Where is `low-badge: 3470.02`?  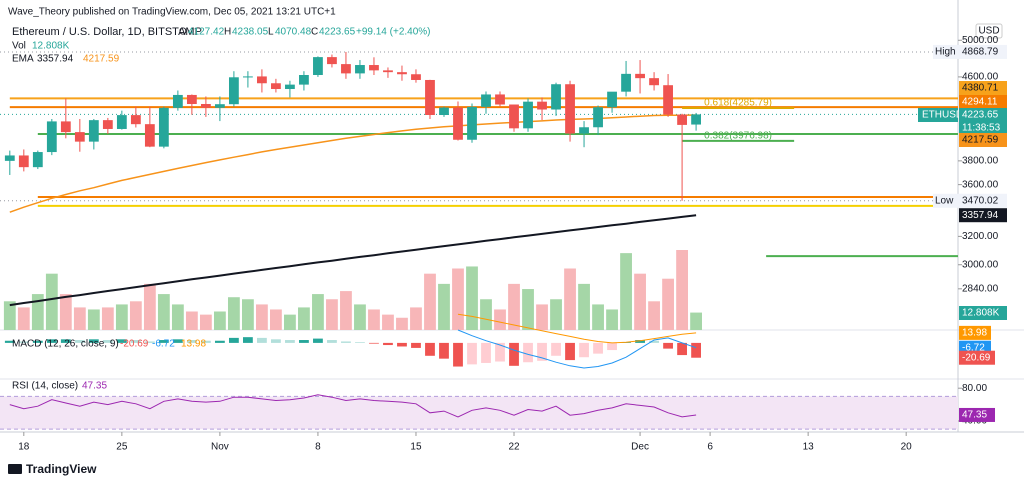
low-badge: 3470.02 is located at coordinates (980, 200).